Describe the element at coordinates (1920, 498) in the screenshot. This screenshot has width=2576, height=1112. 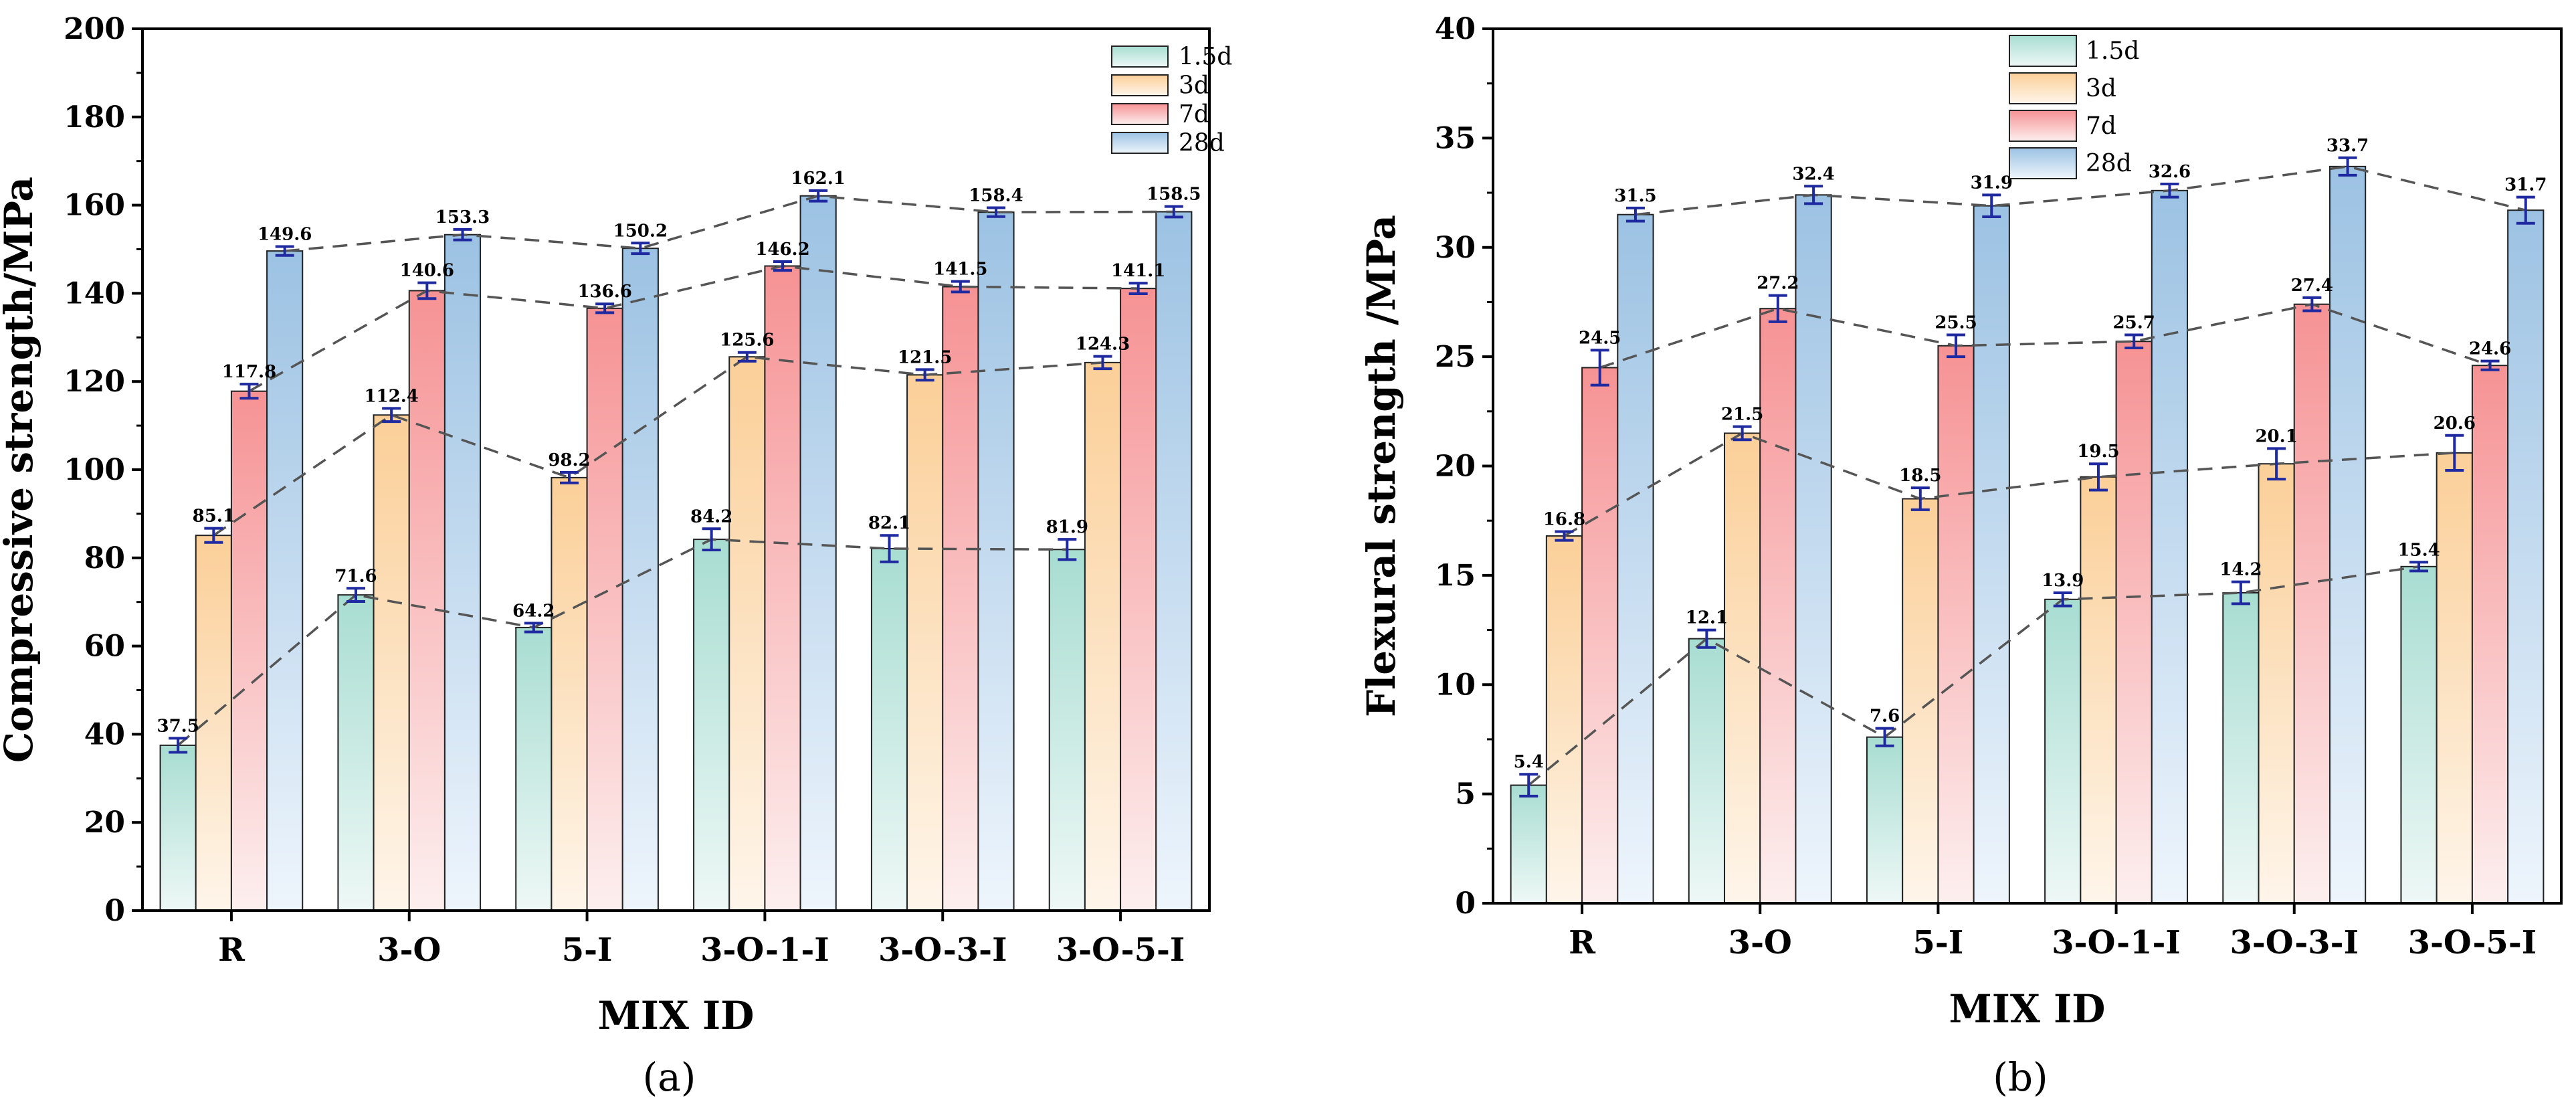
I see `error-bar-5-i-3d` at that location.